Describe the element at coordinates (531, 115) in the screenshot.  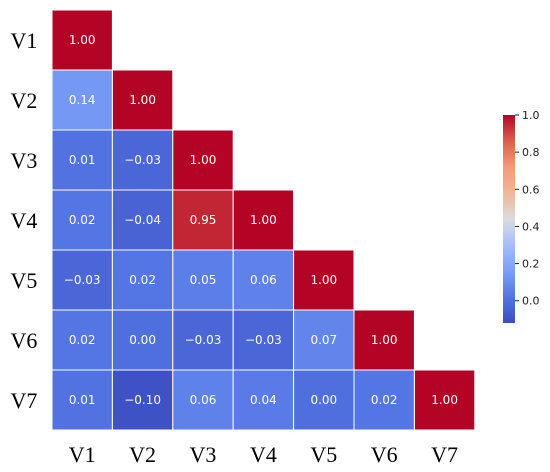
I see `colorbar-tick-label: 1.0` at that location.